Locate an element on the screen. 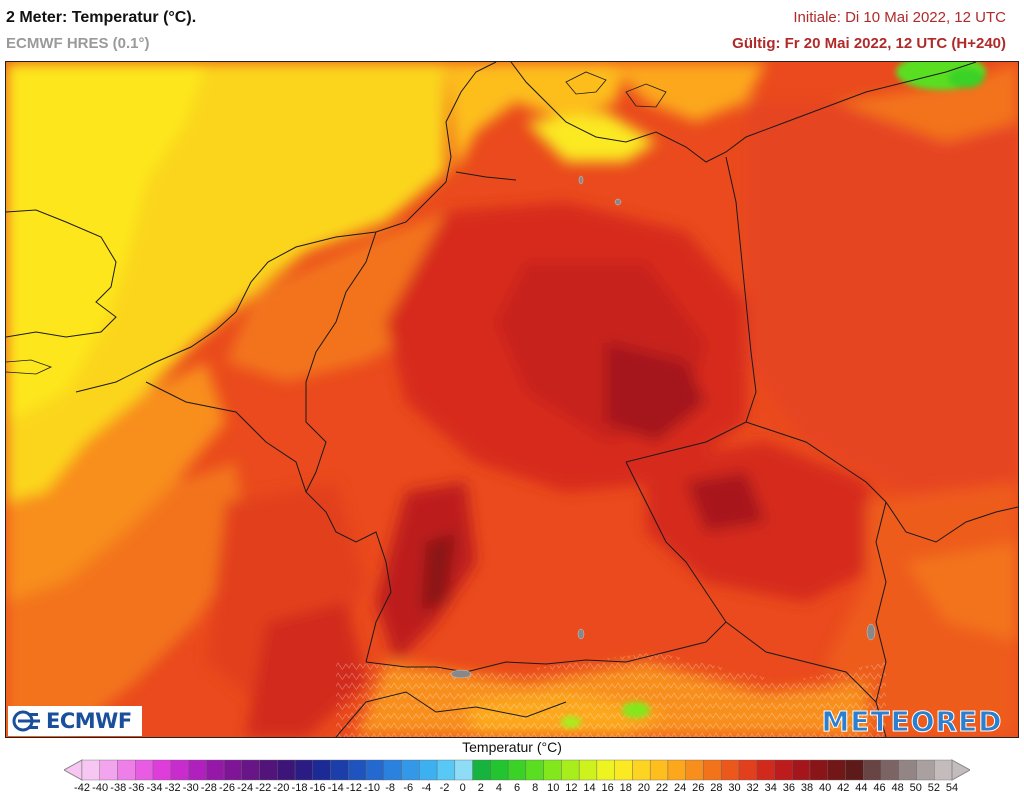 Image resolution: width=1024 pixels, height=799 pixels. color-legend-bar is located at coordinates (517, 770).